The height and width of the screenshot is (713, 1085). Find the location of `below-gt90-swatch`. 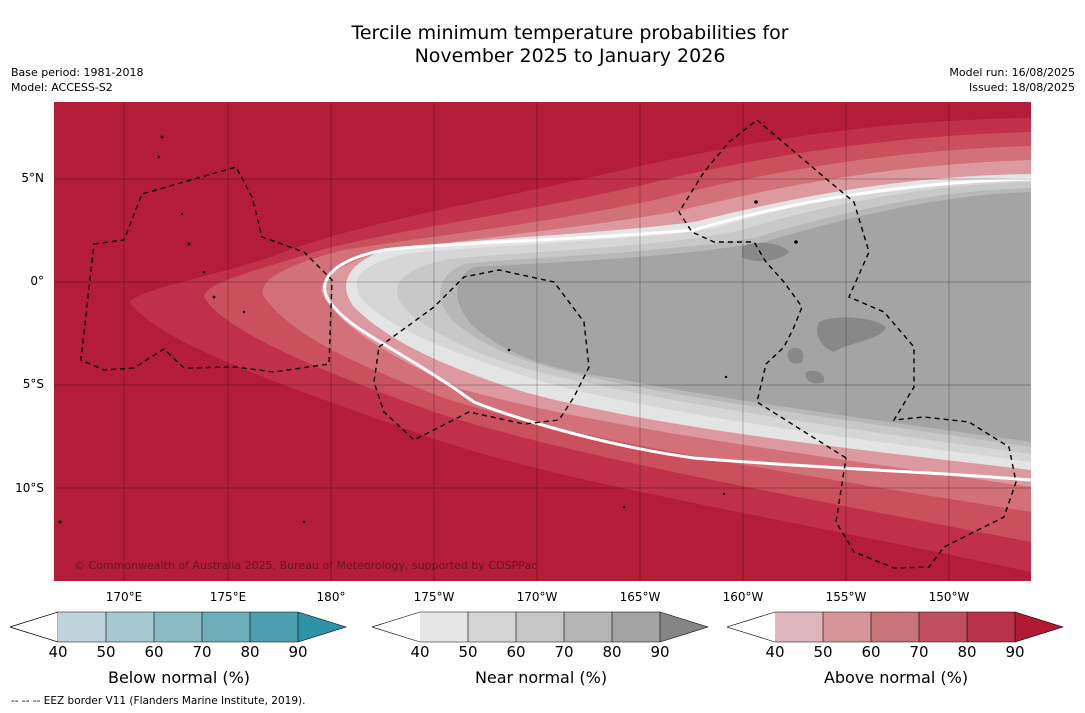

below-gt90-swatch is located at coordinates (322, 627).